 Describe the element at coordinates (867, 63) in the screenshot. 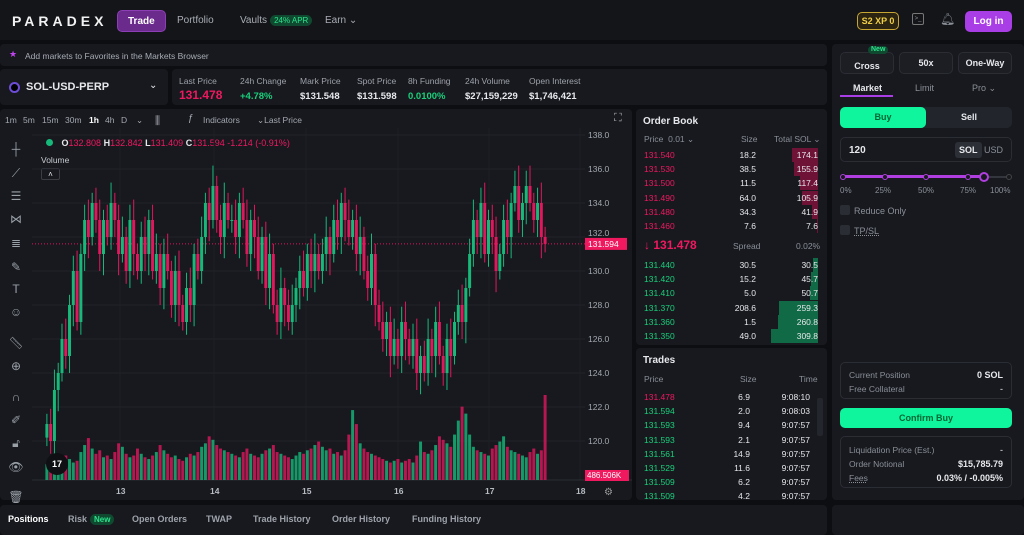

I see `margin-mode-button: Cross` at that location.